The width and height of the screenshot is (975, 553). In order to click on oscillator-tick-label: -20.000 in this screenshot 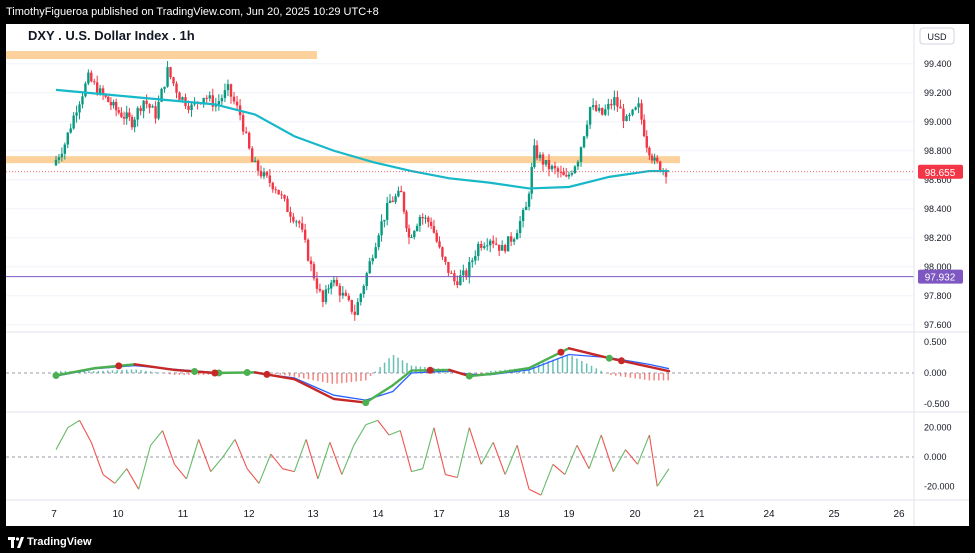, I will do `click(939, 486)`.